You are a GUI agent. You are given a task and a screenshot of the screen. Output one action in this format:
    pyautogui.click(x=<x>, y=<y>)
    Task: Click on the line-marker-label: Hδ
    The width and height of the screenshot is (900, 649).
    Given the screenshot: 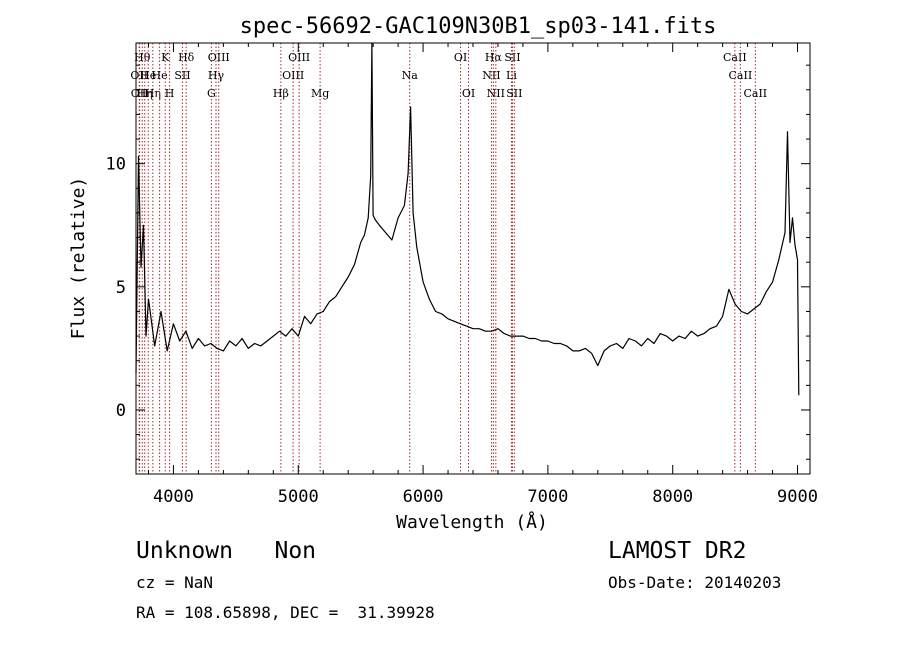 What is the action you would take?
    pyautogui.click(x=186, y=57)
    